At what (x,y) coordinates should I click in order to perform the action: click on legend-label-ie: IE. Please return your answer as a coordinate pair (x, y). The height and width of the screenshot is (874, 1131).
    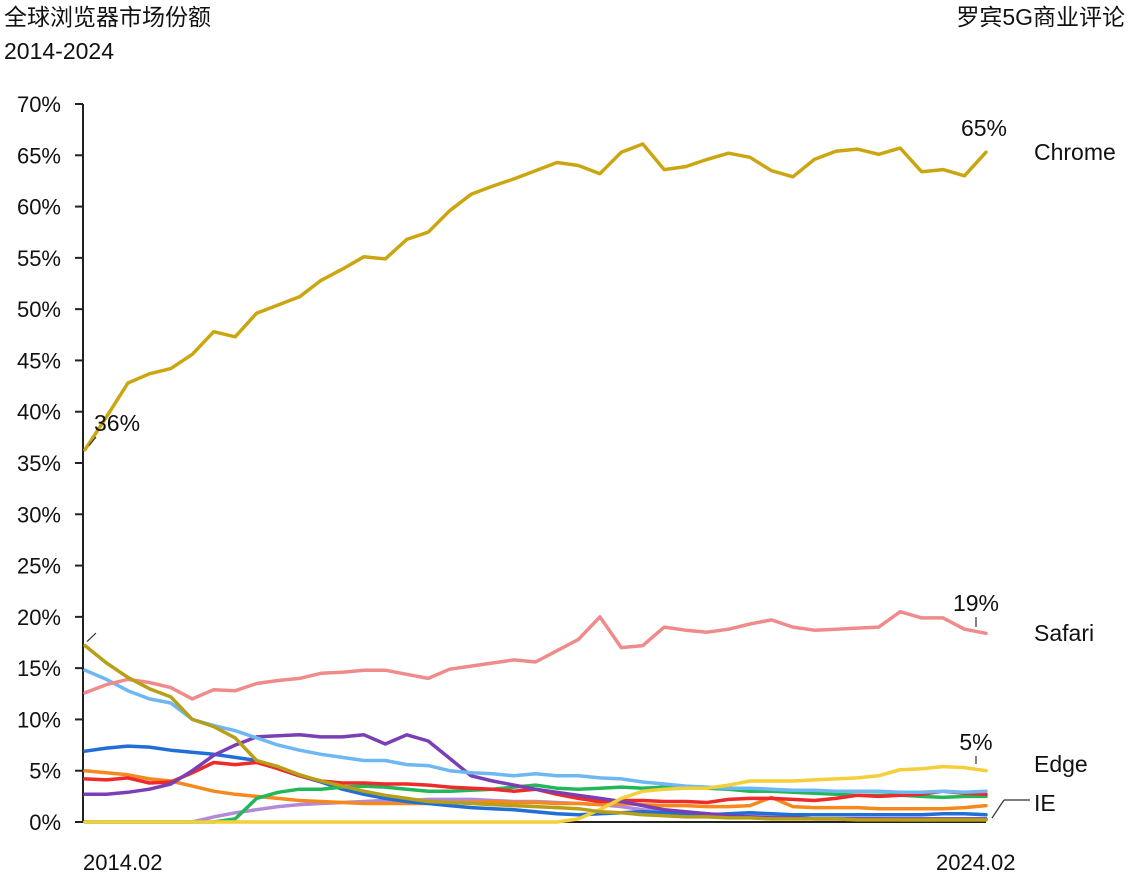
    Looking at the image, I should click on (1045, 803).